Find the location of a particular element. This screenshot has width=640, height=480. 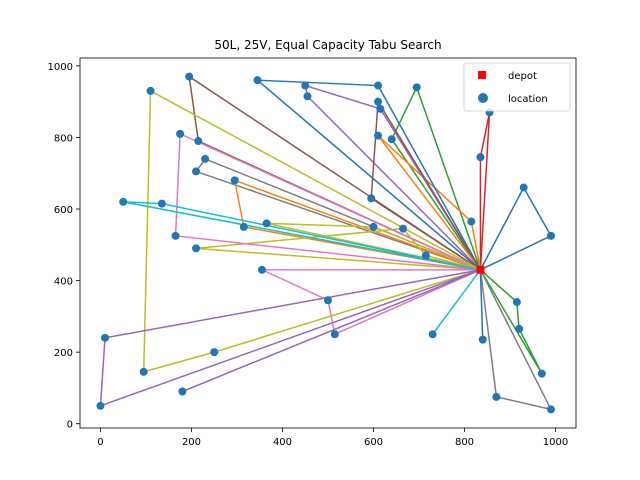

x-tick-label-4: 800 is located at coordinates (464, 442).